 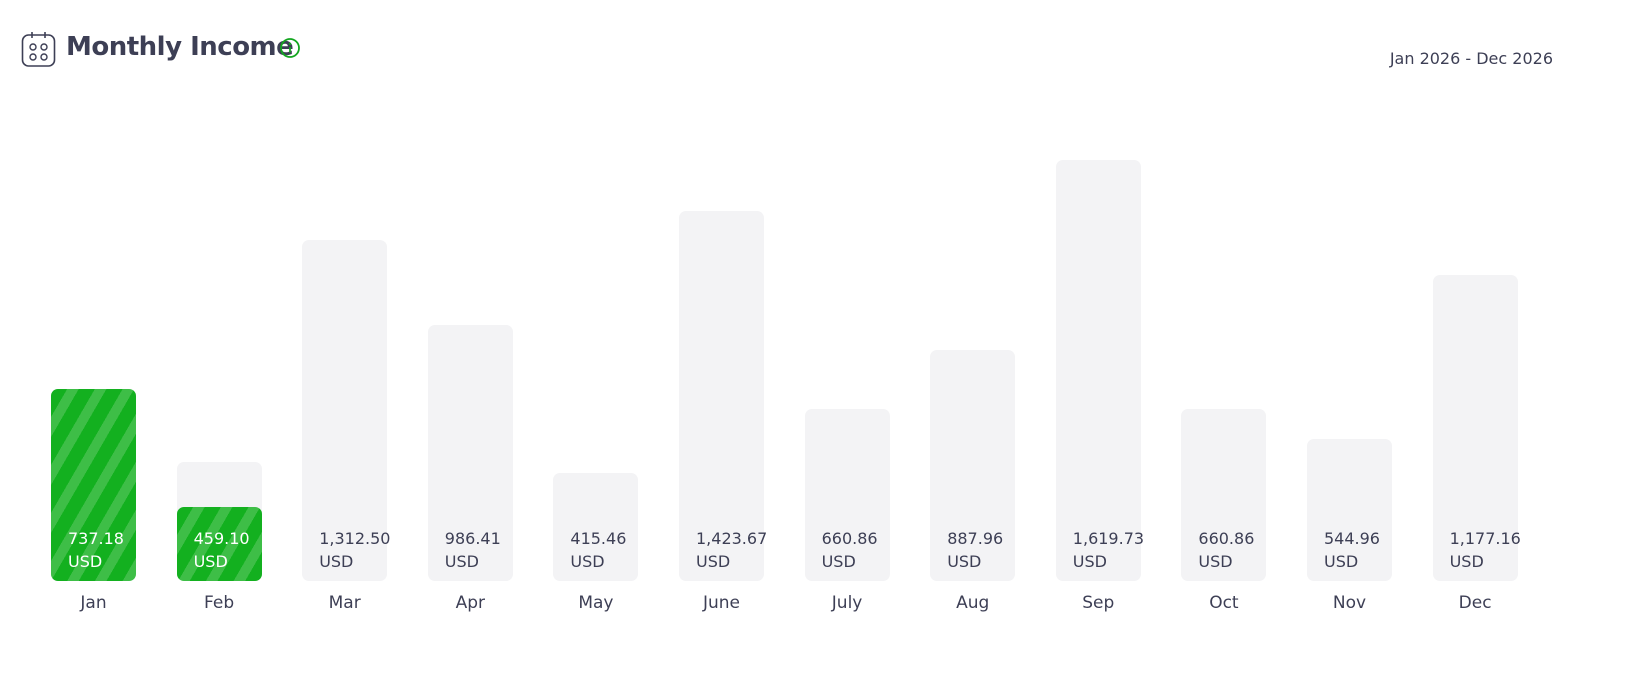 I want to click on value-label: 887.96 USD, so click(x=975, y=550).